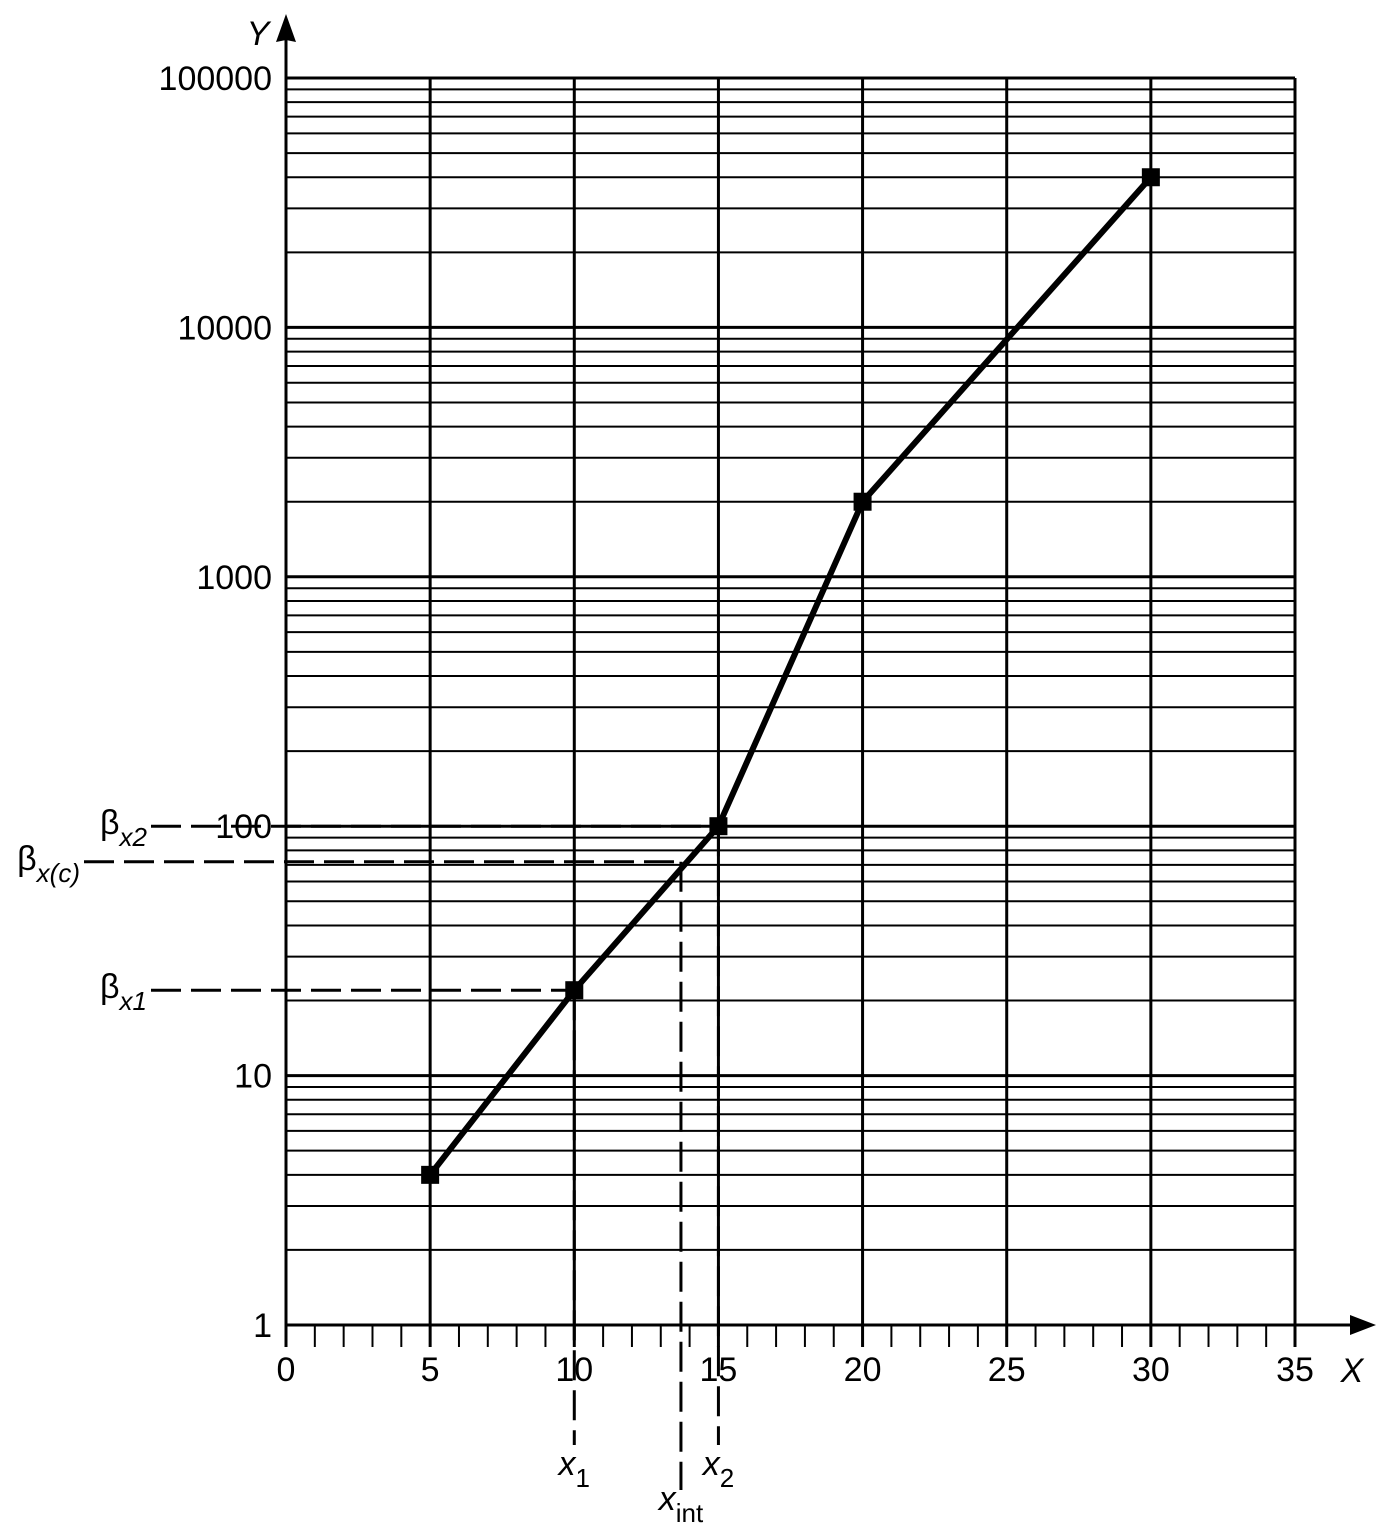 This screenshot has width=1384, height=1538. Describe the element at coordinates (1007, 1370) in the screenshot. I see `x-tick-label: 25` at that location.